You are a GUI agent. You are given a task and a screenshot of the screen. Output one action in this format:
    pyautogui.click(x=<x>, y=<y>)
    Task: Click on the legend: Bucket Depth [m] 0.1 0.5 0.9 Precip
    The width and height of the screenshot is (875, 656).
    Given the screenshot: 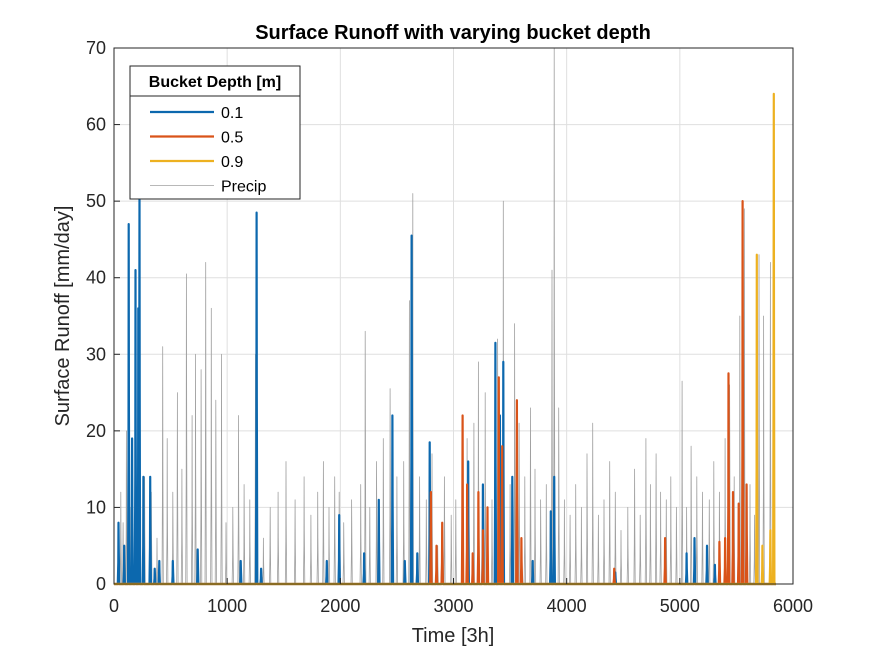 What is the action you would take?
    pyautogui.click(x=215, y=132)
    